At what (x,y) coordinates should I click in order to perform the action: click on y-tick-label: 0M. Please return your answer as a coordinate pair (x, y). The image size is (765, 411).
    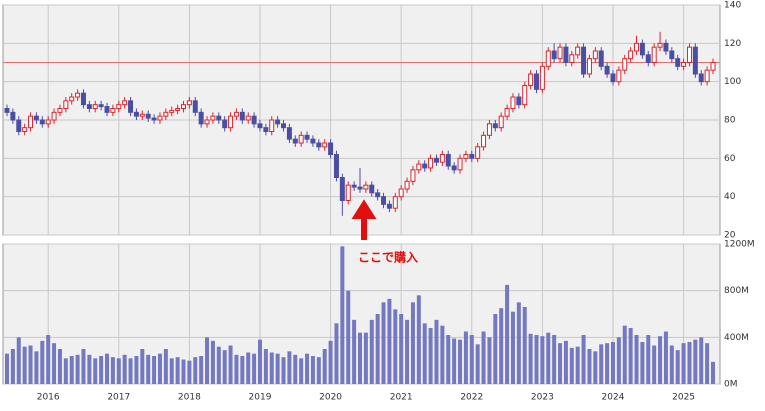
    Looking at the image, I should click on (731, 385).